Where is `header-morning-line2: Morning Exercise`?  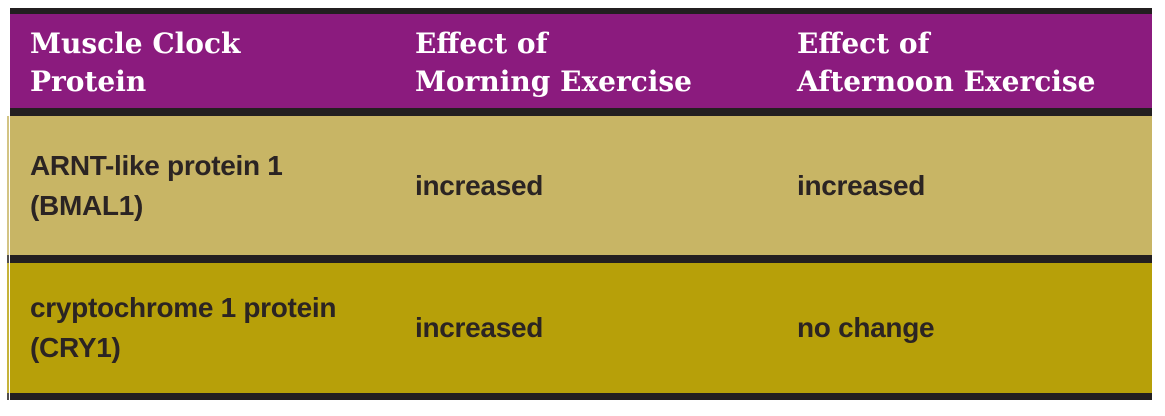 header-morning-line2: Morning Exercise is located at coordinates (553, 81).